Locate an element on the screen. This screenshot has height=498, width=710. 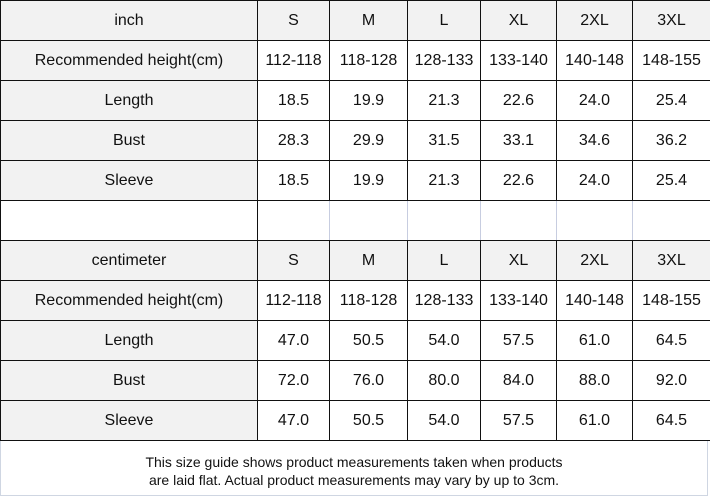
measurement-value: 33.1 is located at coordinates (518, 140).